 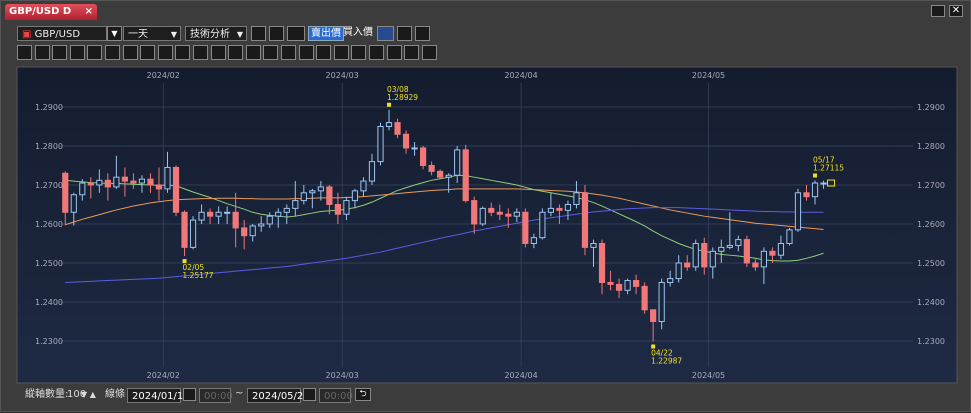 I want to click on start-calendar, so click(x=189, y=394).